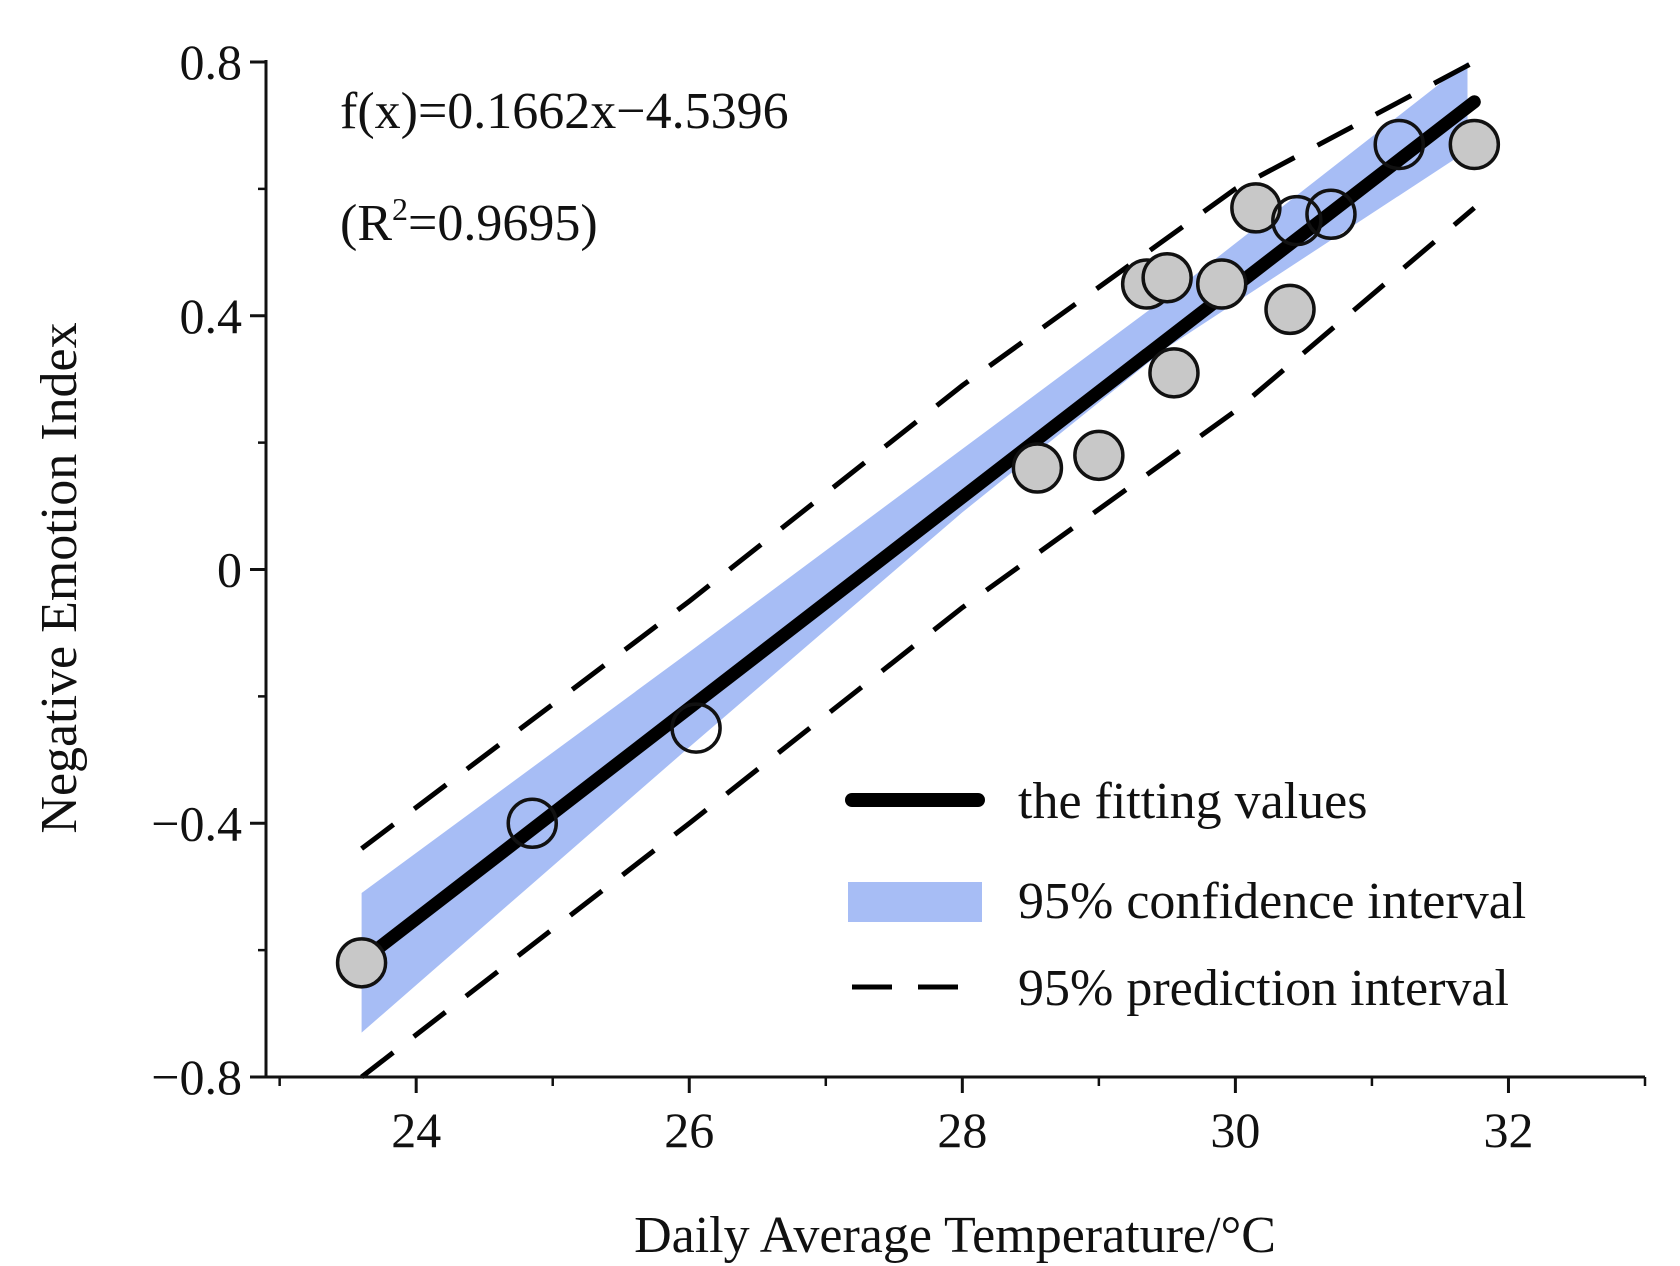  What do you see at coordinates (1272, 901) in the screenshot?
I see `legend-label-confidence: 95% confidence interval` at bounding box center [1272, 901].